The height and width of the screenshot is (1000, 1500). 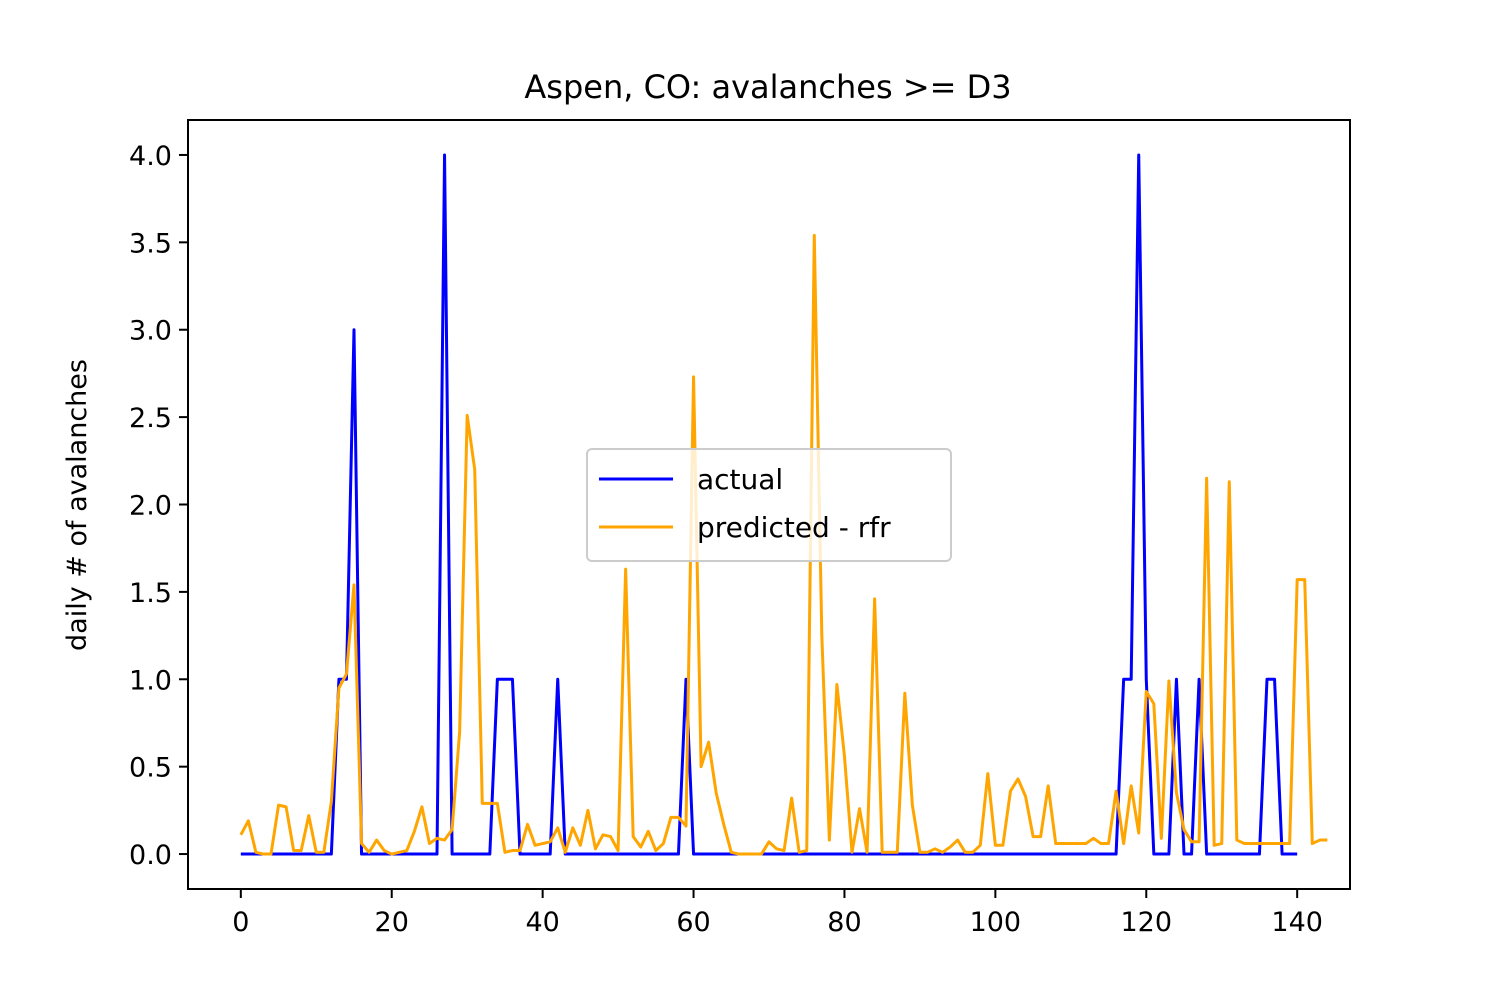 I want to click on x-tick-label: 100, so click(x=996, y=922).